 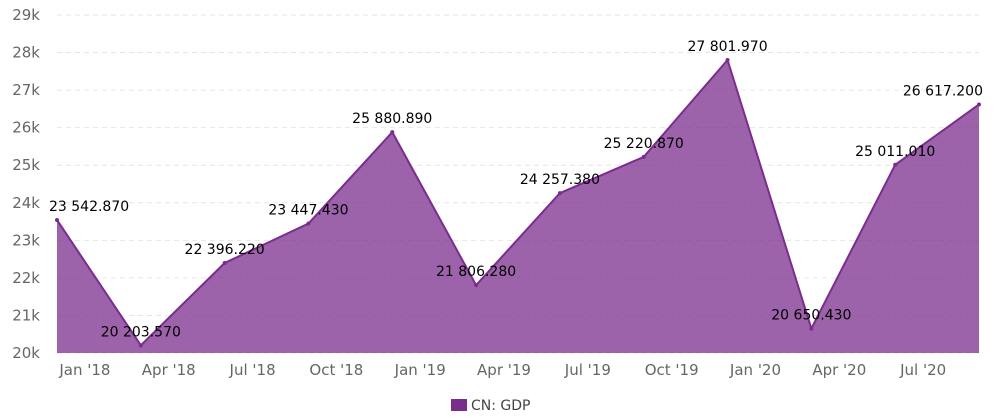 I want to click on data-label: 20 650.430, so click(x=811, y=316).